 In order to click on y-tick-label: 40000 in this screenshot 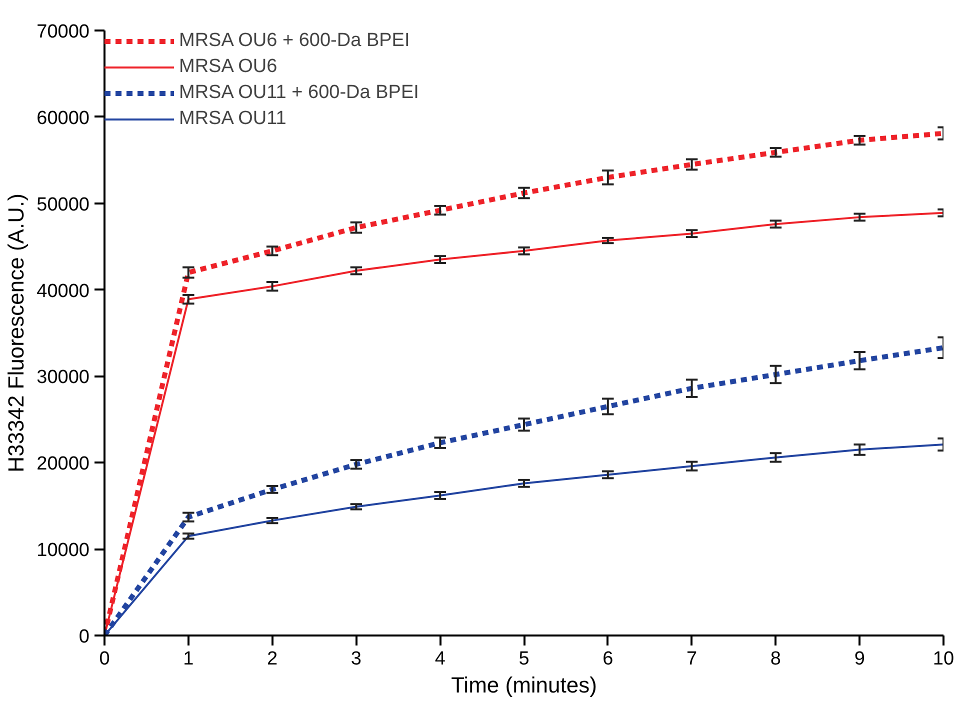, I will do `click(63, 291)`.